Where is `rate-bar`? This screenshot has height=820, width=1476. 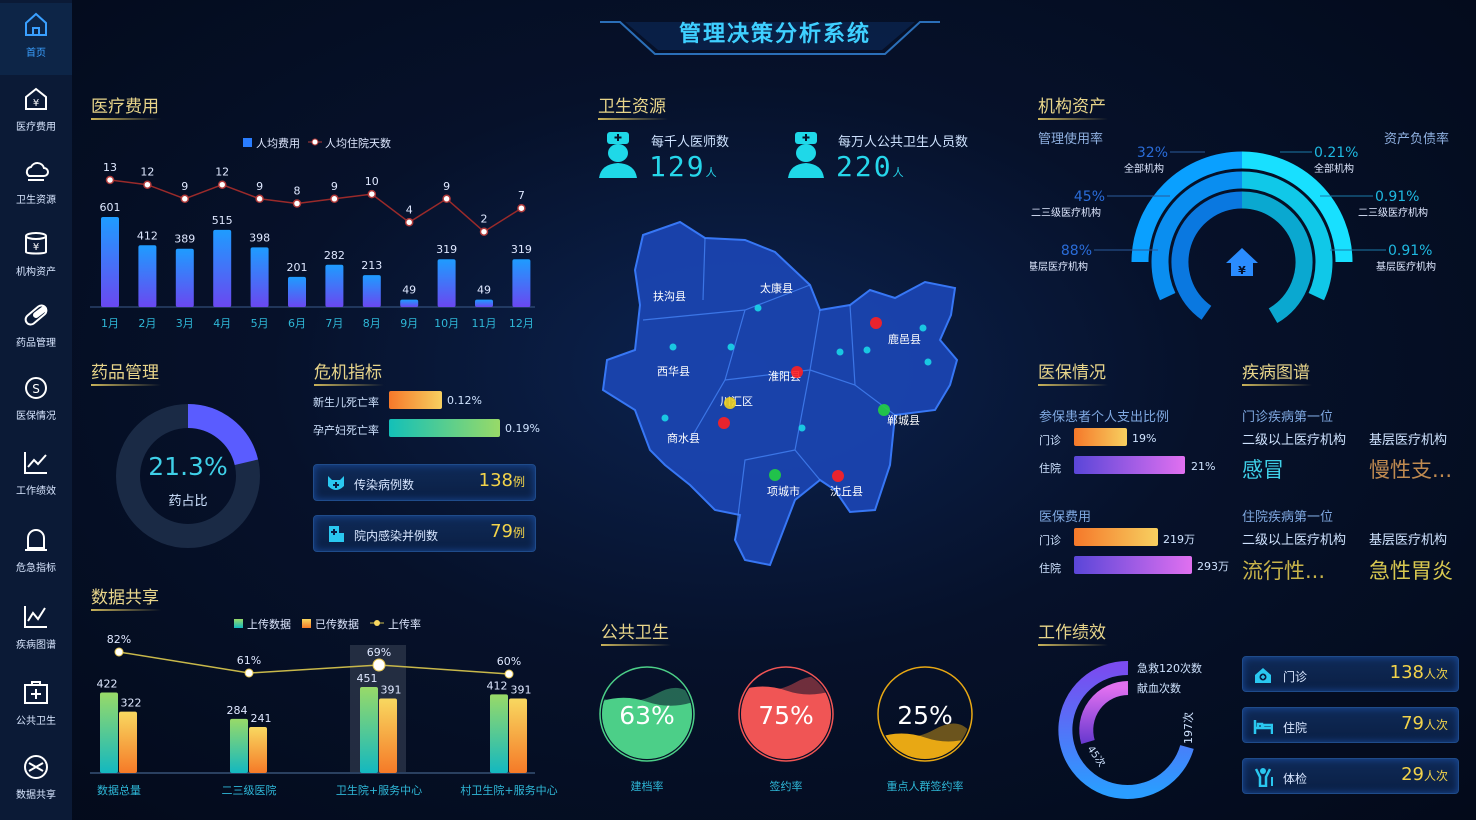 rate-bar is located at coordinates (415, 400).